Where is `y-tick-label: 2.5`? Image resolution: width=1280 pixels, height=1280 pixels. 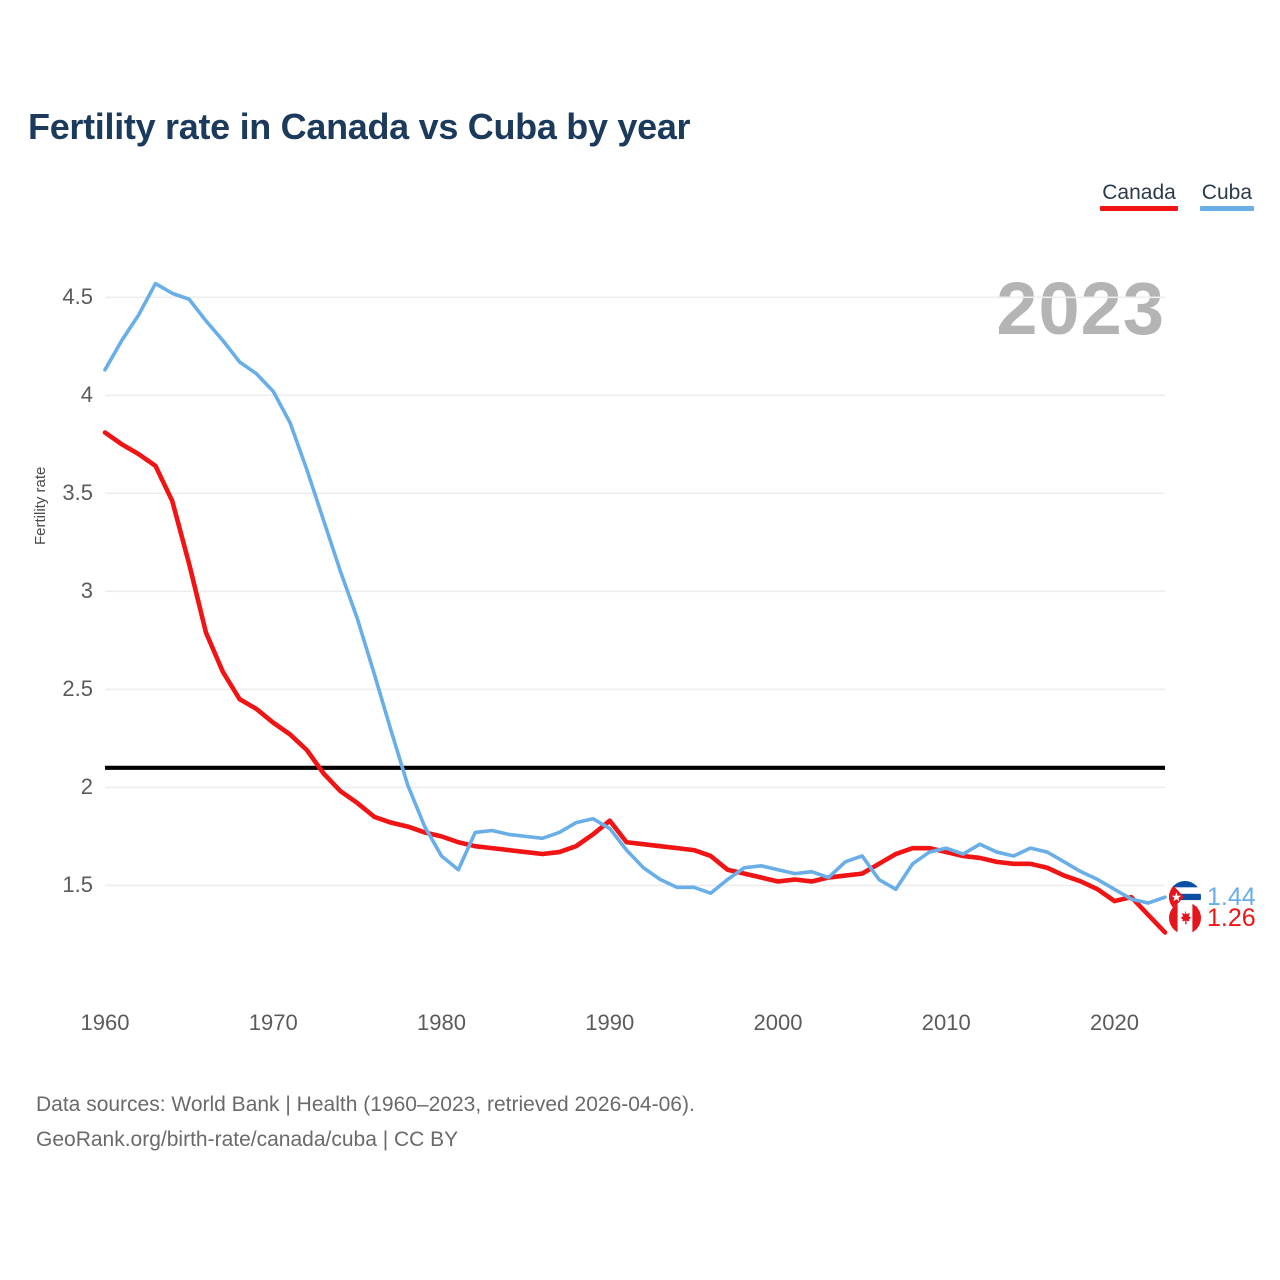
y-tick-label: 2.5 is located at coordinates (77, 689).